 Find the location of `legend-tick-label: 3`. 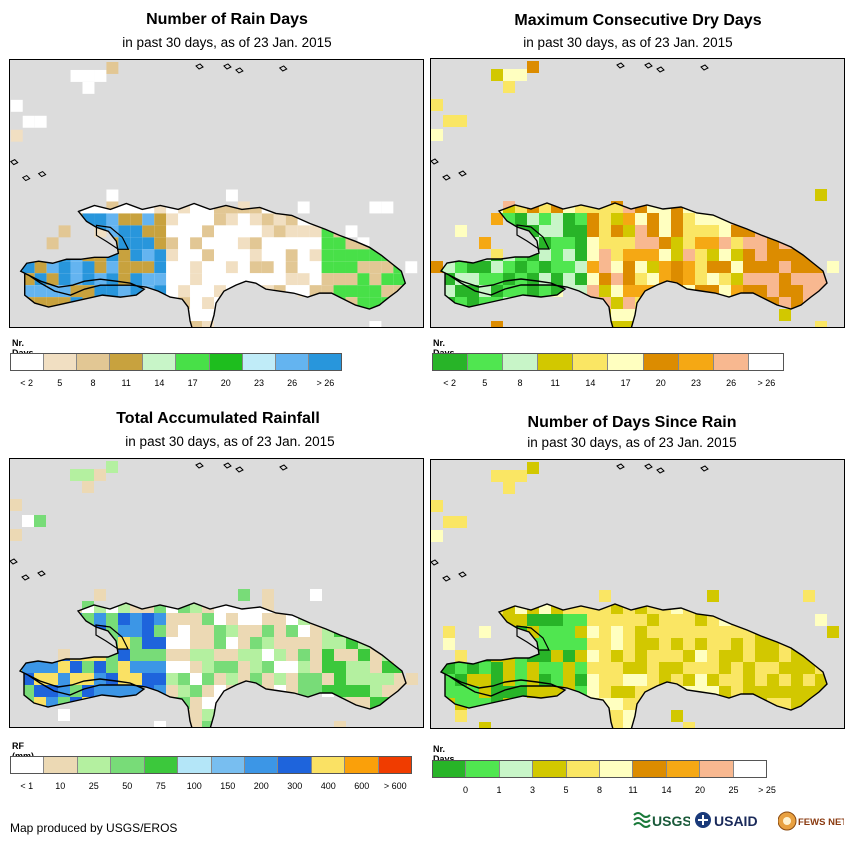

legend-tick-label: 3 is located at coordinates (532, 790).